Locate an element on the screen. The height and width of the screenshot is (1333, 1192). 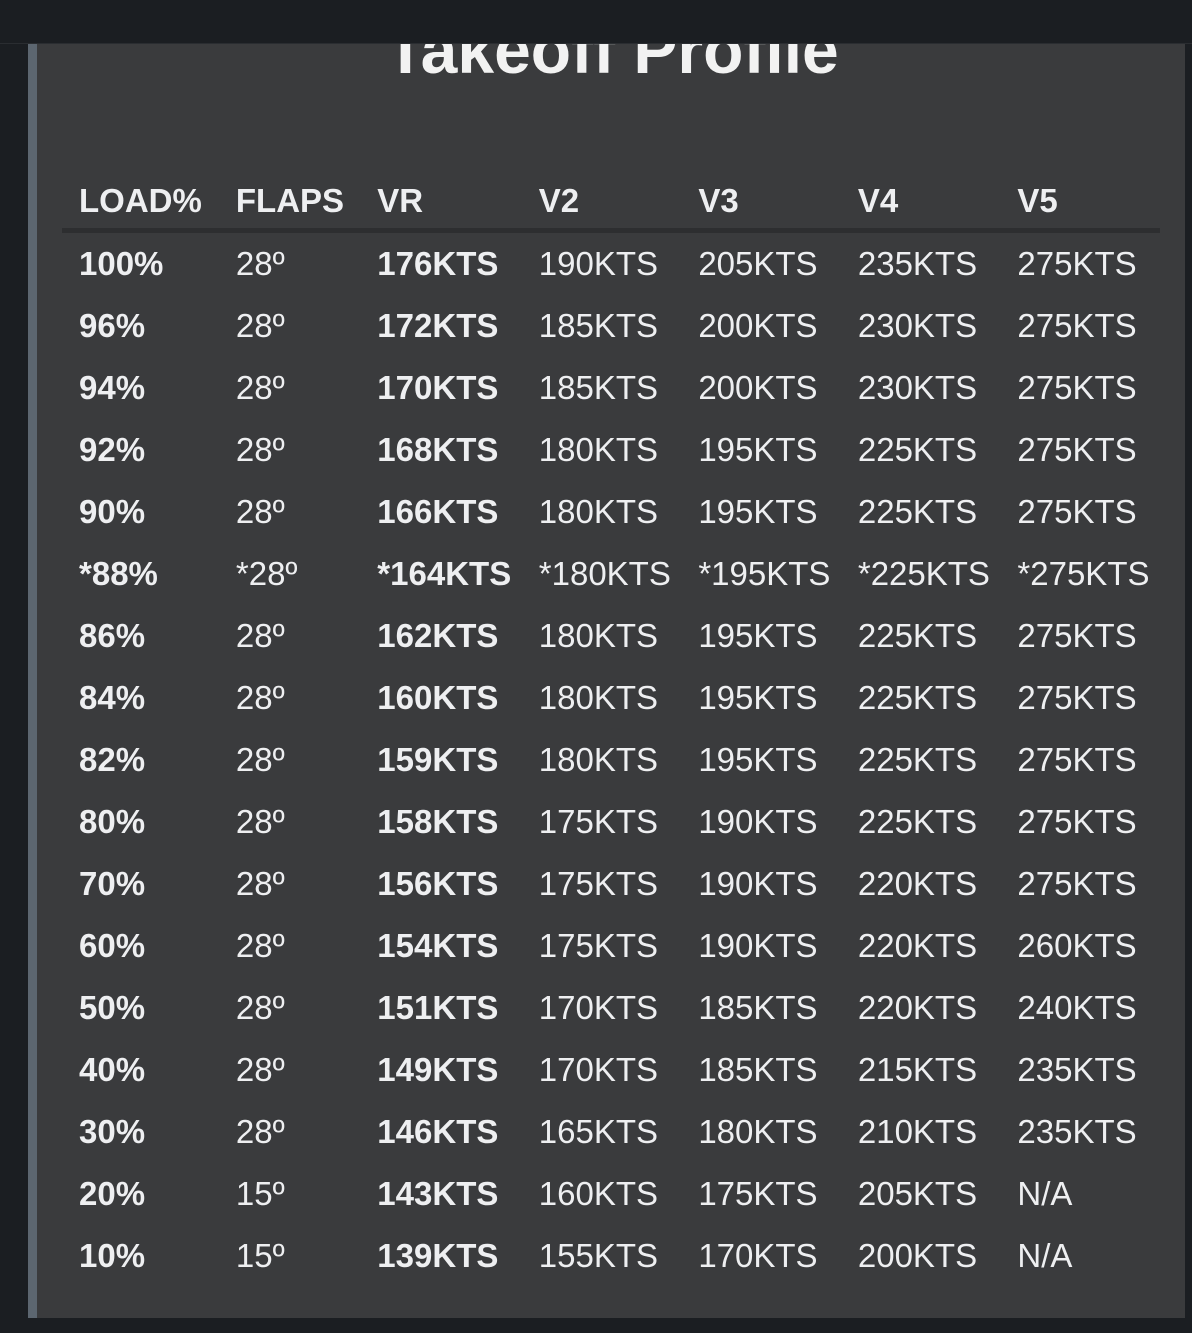
table-cell: *164KTS is located at coordinates (444, 573).